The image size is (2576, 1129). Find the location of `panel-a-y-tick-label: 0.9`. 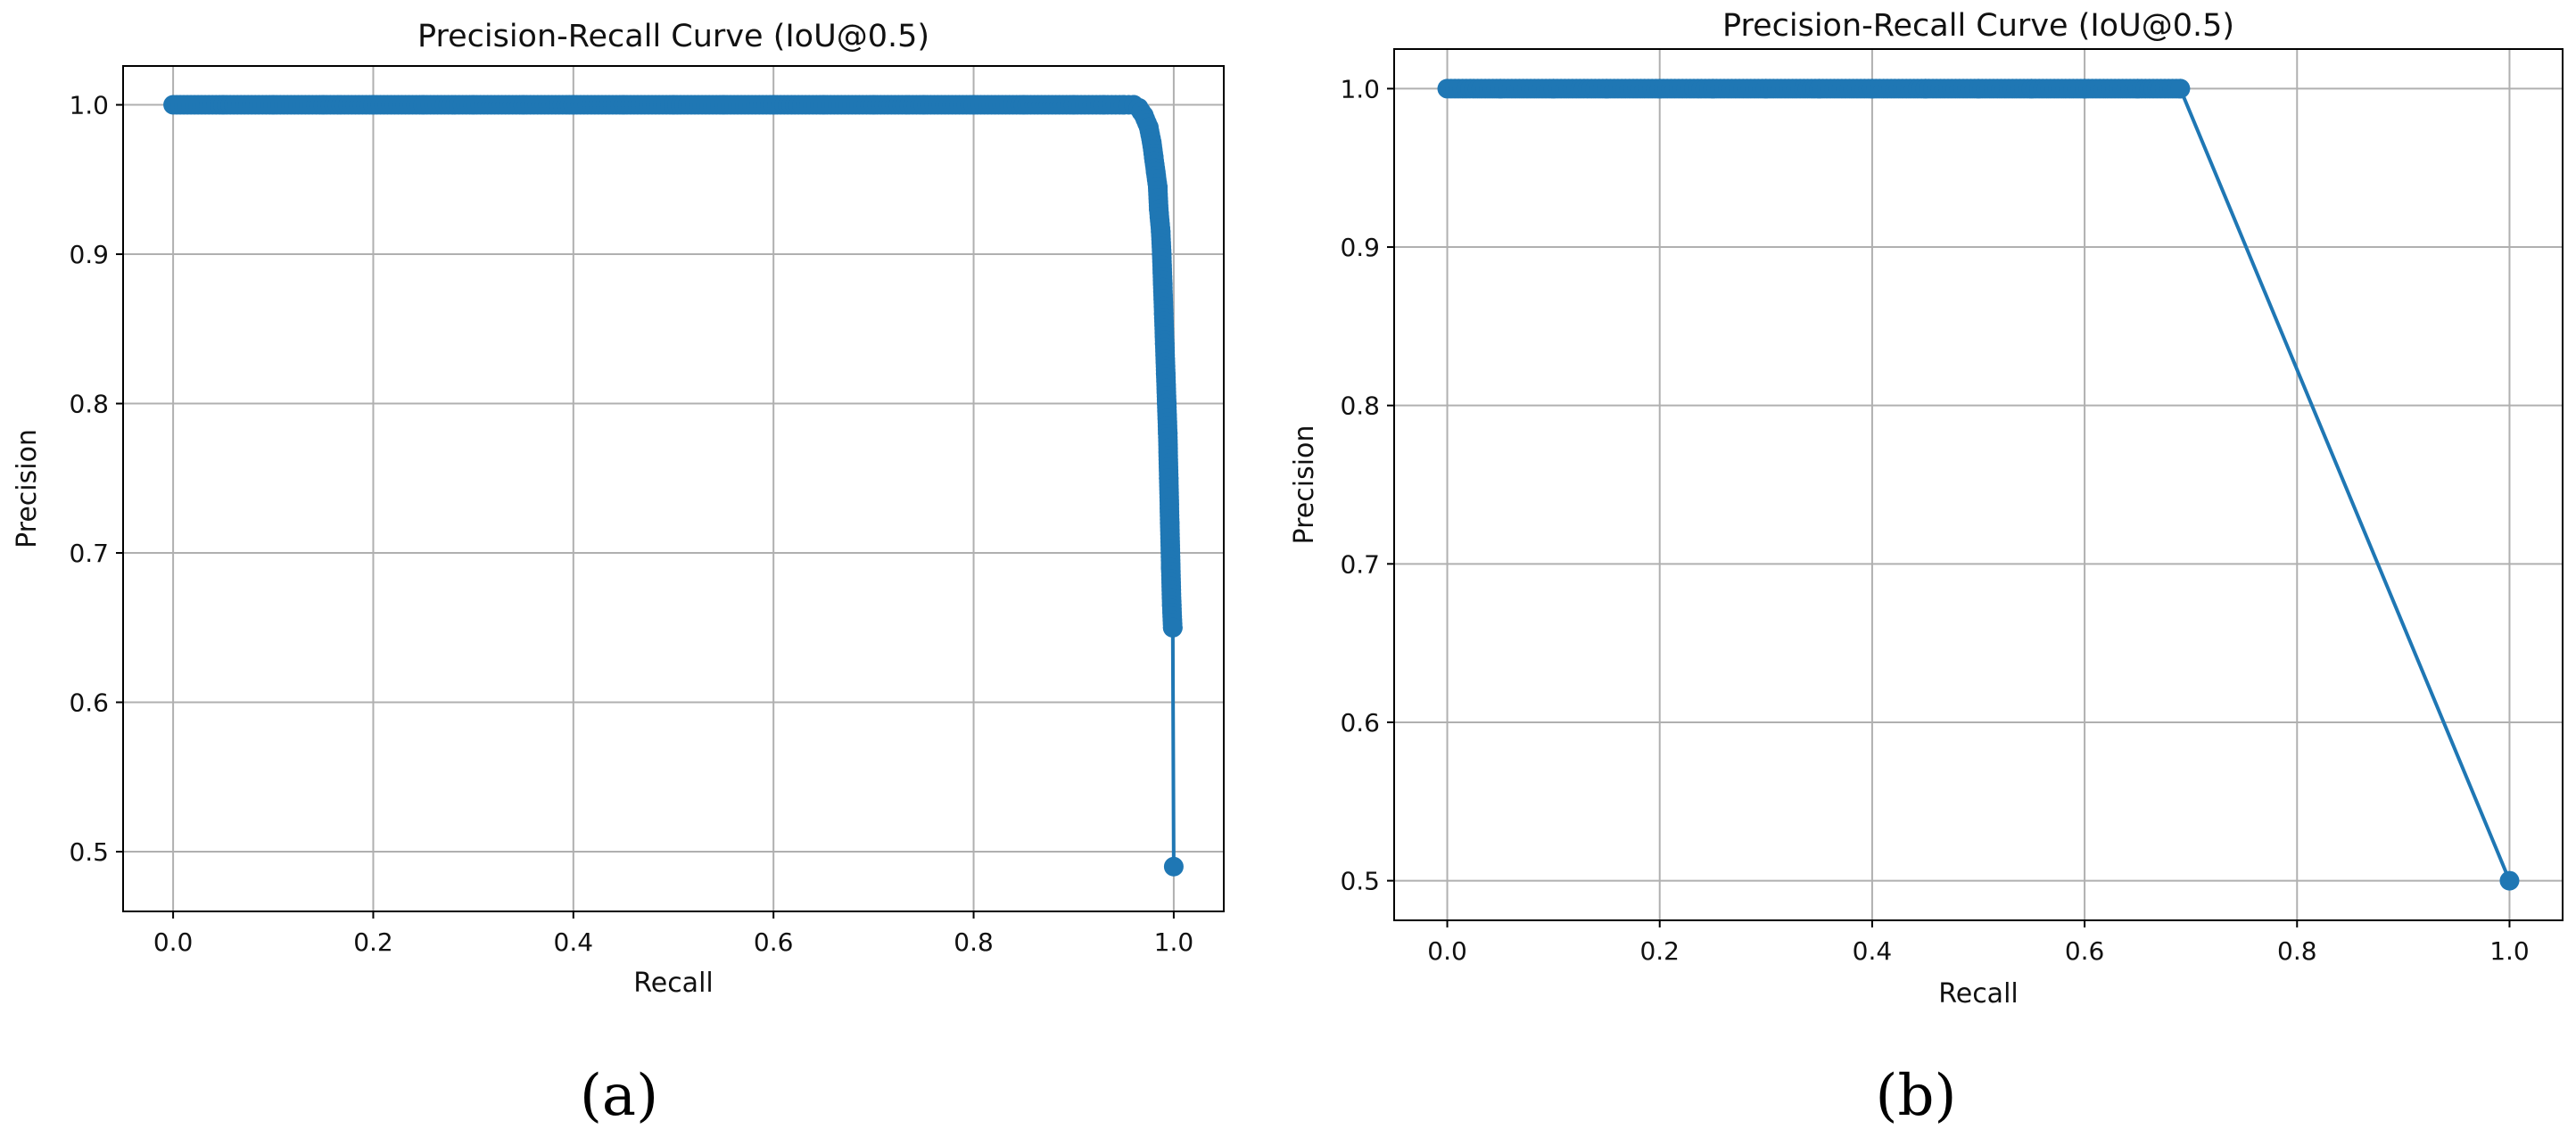

panel-a-y-tick-label: 0.9 is located at coordinates (89, 255).